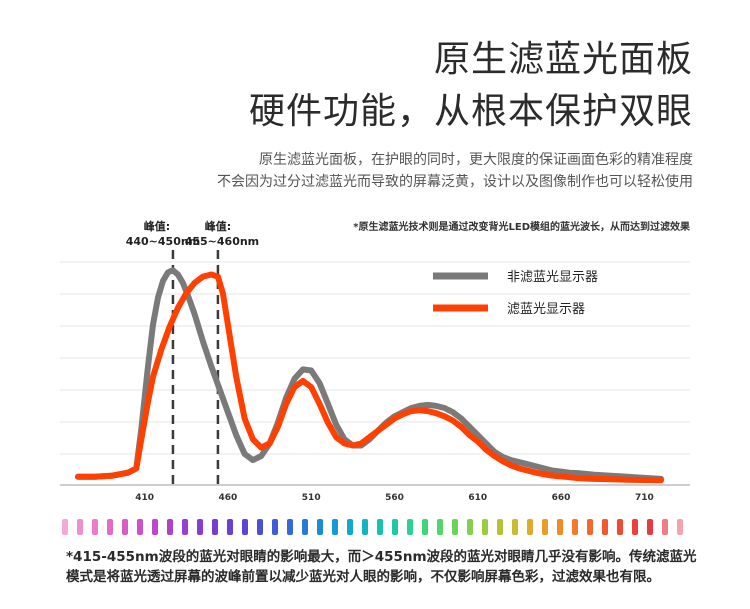  Describe the element at coordinates (311, 498) in the screenshot. I see `x-tick-label: 510` at that location.